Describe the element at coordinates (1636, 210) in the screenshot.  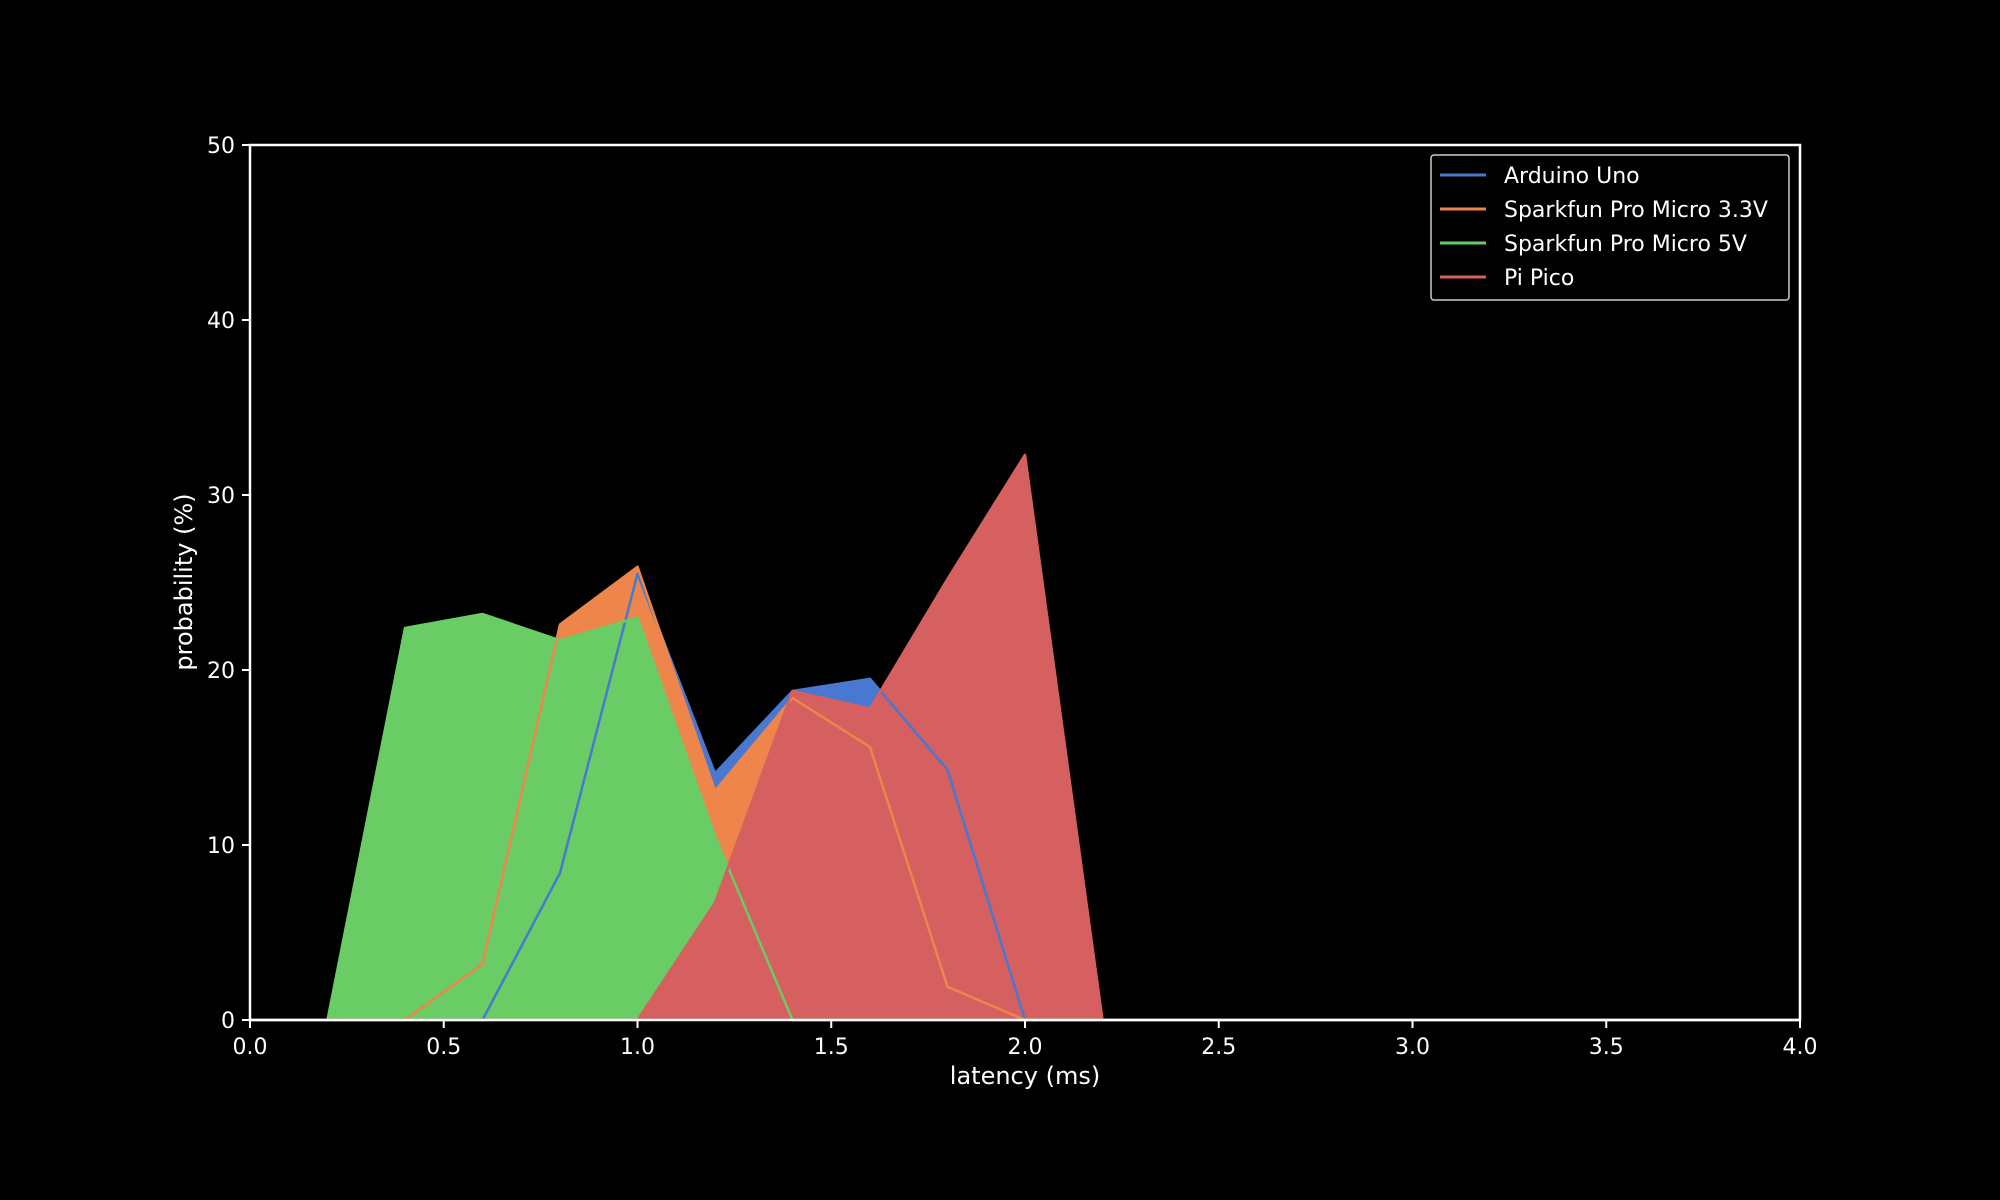
I see `legend-label-sparkfun-pro-micro-3-3v: Sparkfun Pro Micro 3.3V` at that location.